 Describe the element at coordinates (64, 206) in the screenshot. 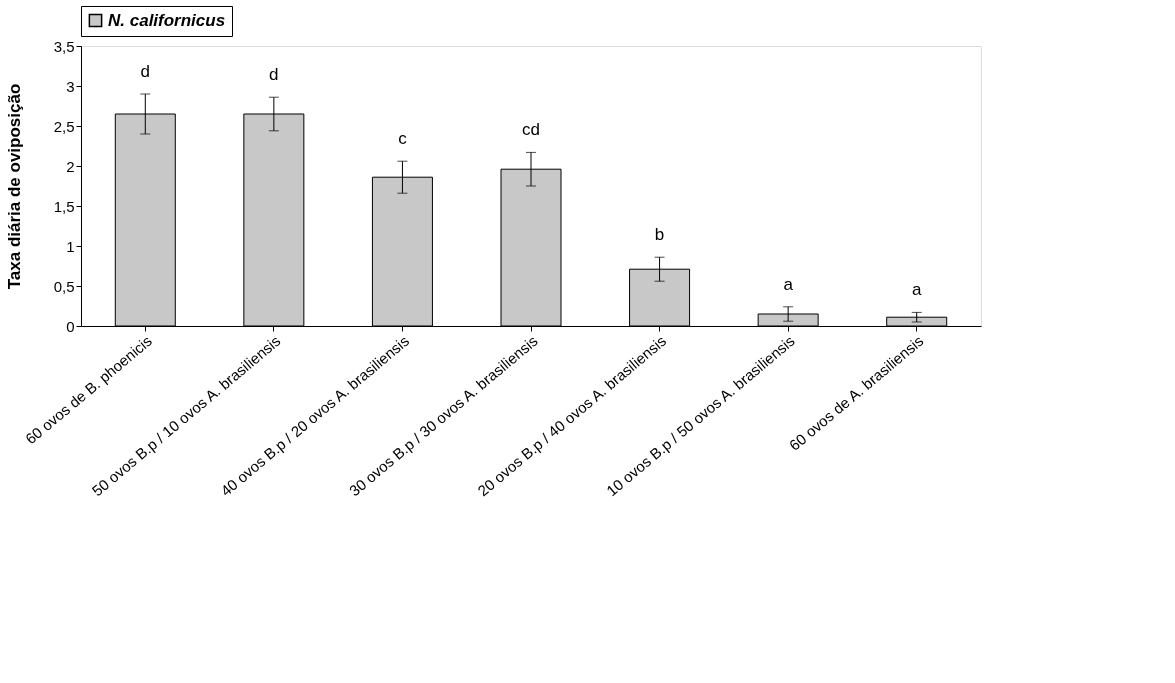

I see `y-tick-label: 1,5` at that location.